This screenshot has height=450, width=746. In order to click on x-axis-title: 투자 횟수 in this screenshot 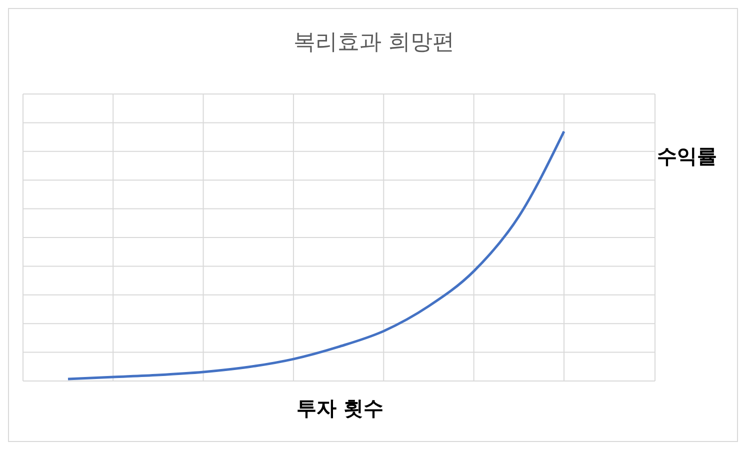, I will do `click(340, 408)`.